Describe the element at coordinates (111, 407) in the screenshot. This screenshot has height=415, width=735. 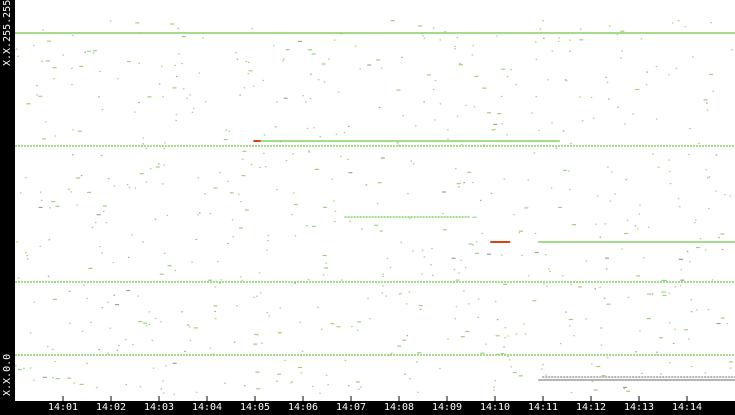
I see `x-tick-label: 14:02` at that location.